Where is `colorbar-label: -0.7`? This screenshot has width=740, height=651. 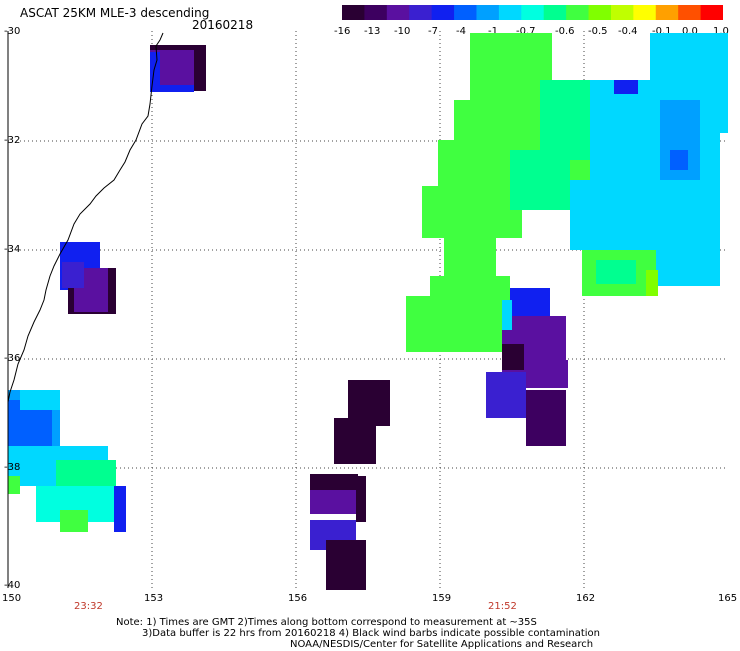 colorbar-label: -0.7 is located at coordinates (526, 31).